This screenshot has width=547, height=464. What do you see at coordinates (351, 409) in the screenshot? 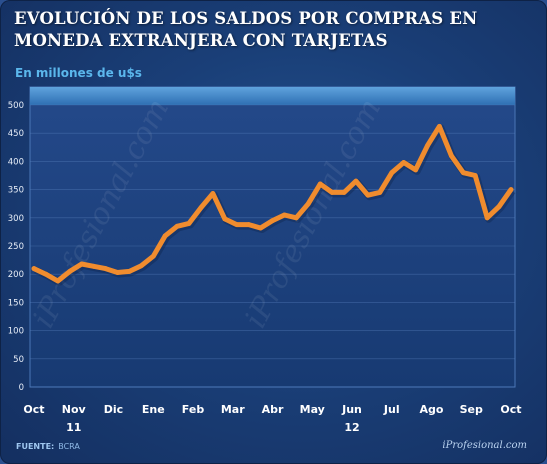
I see `x-tick-label: Jun` at bounding box center [351, 409].